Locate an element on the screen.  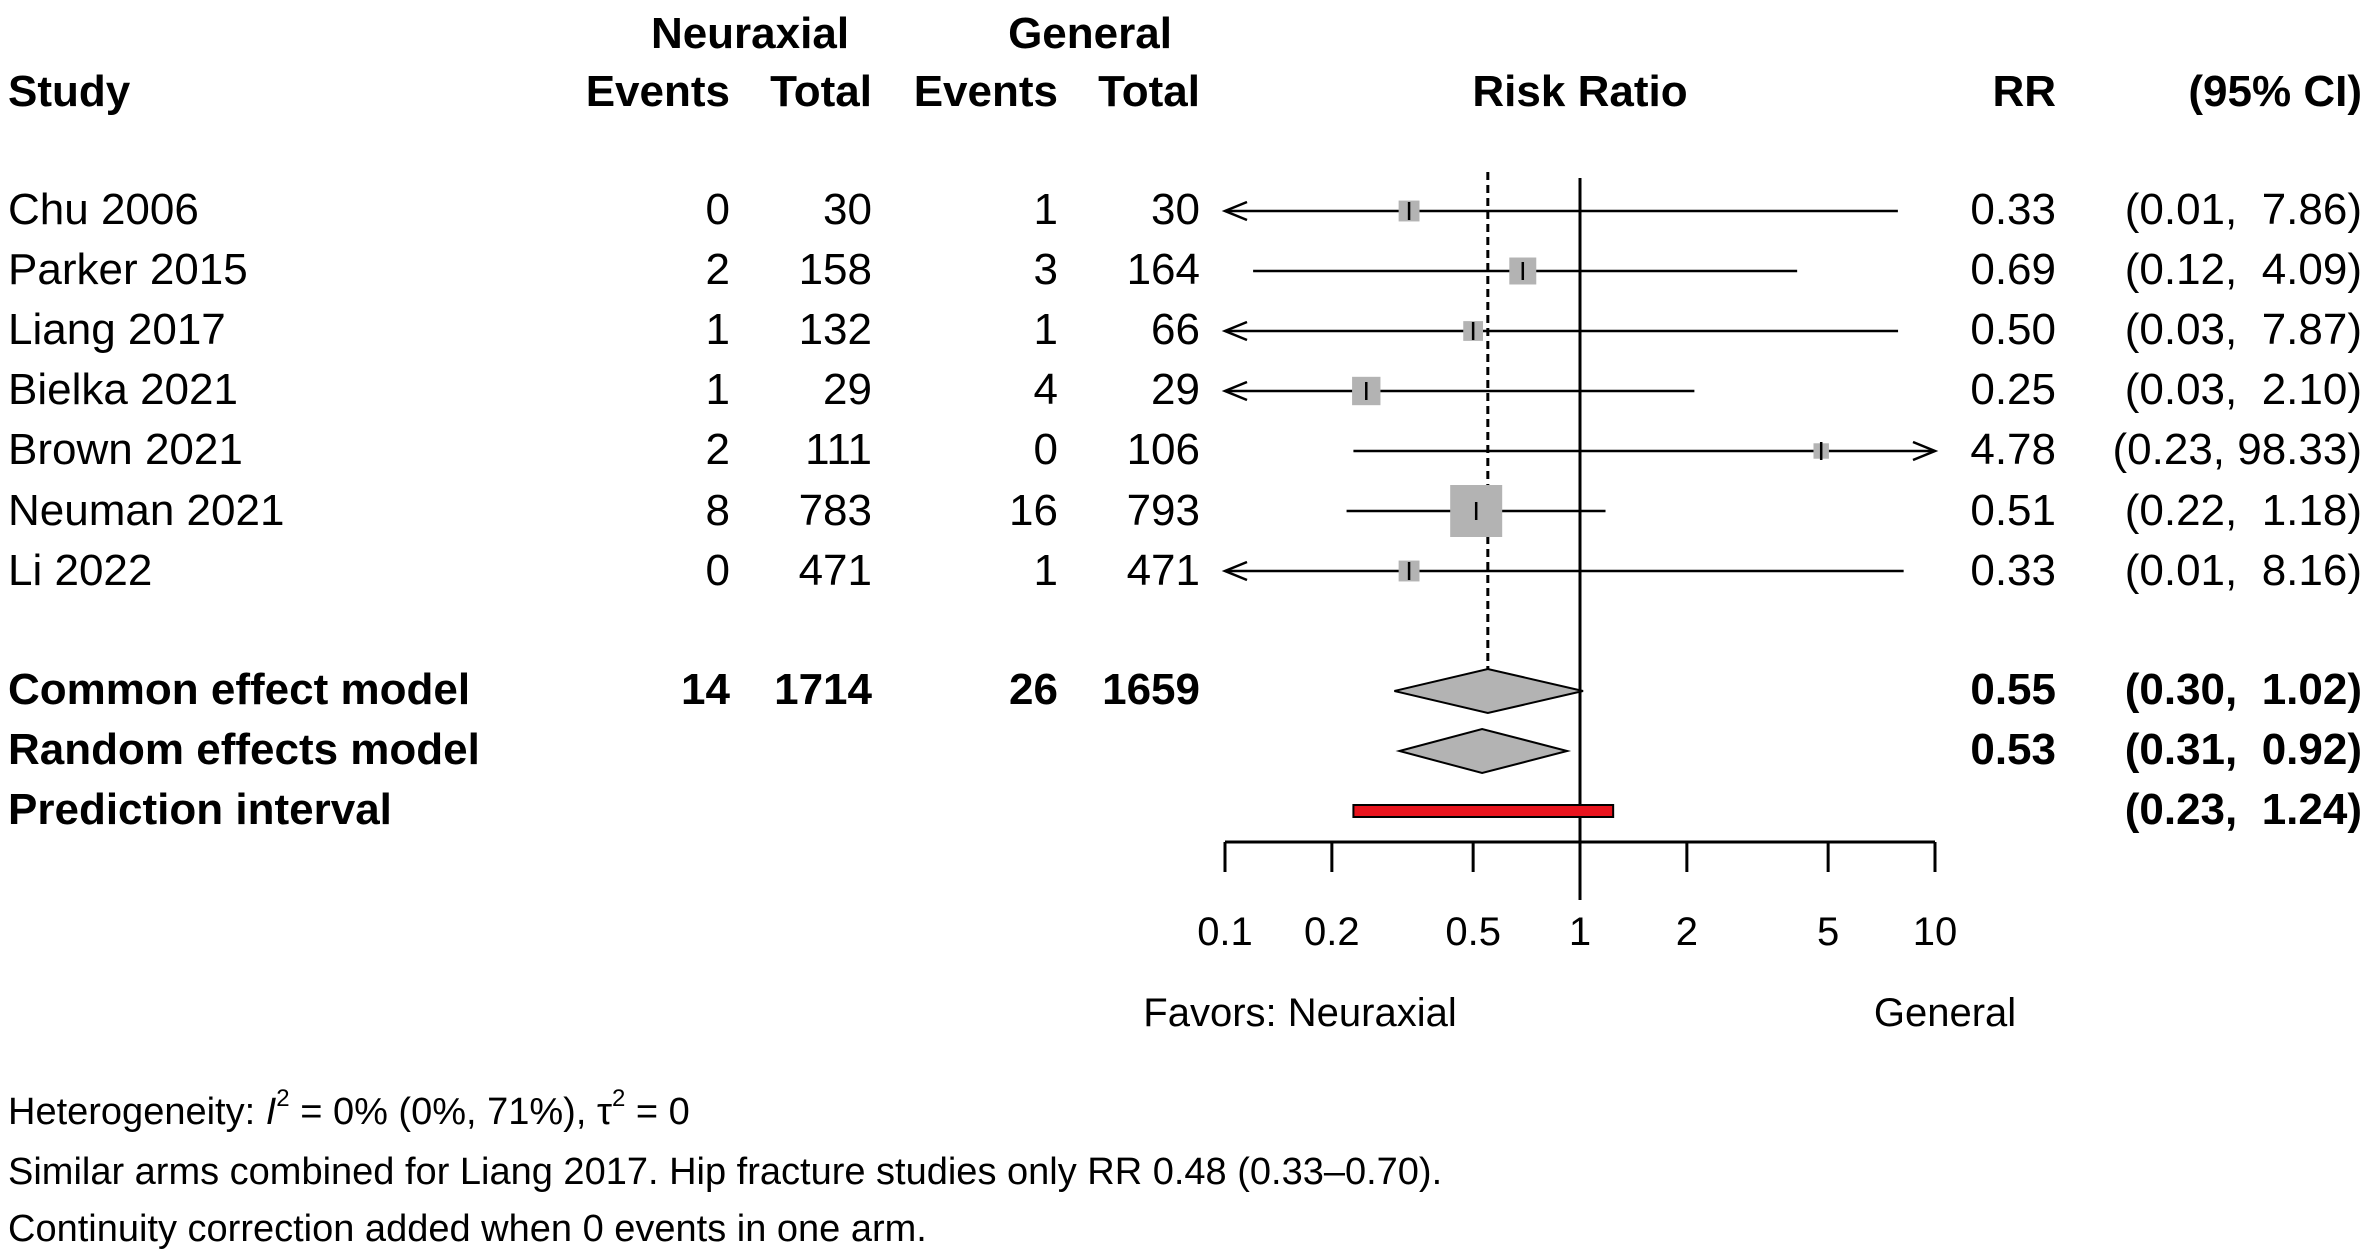
group2-header: General is located at coordinates (1090, 33).